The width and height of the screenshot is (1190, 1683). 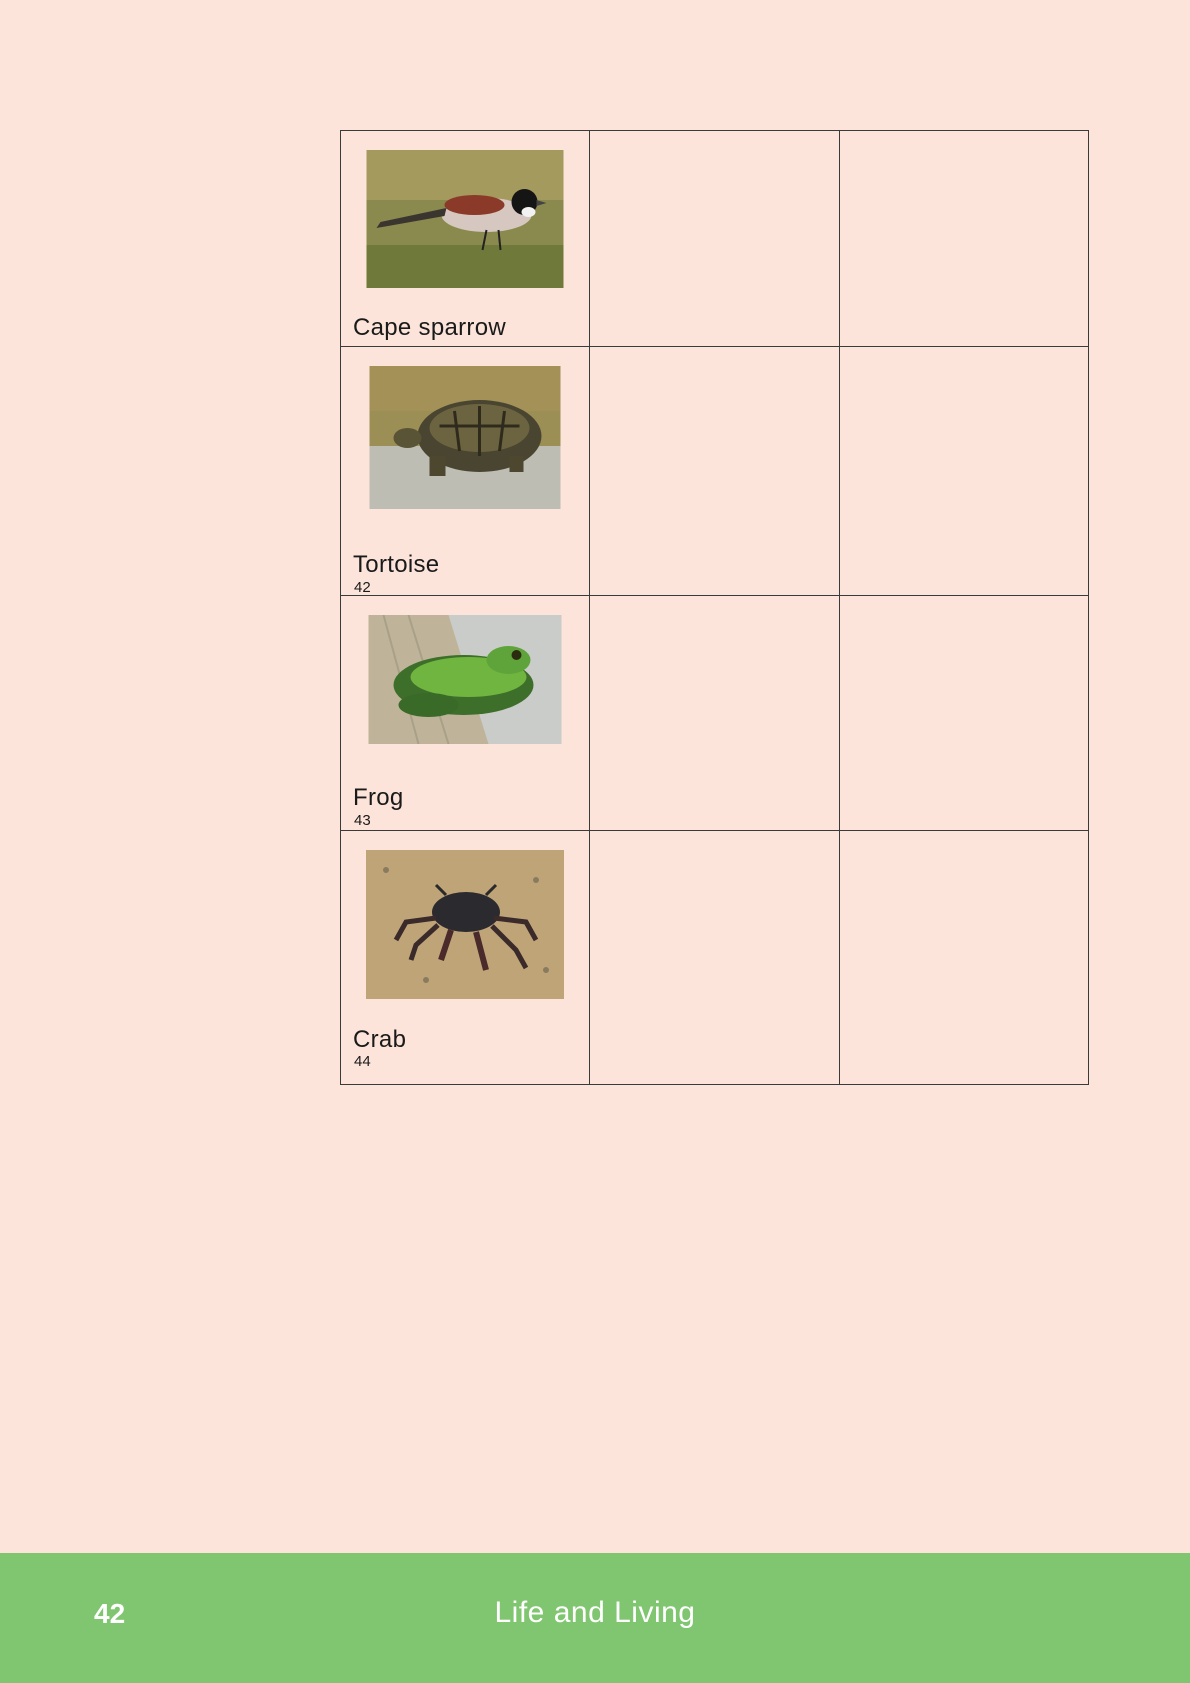 I want to click on animal-cell-tortoise: Tortoise 42, so click(x=465, y=471).